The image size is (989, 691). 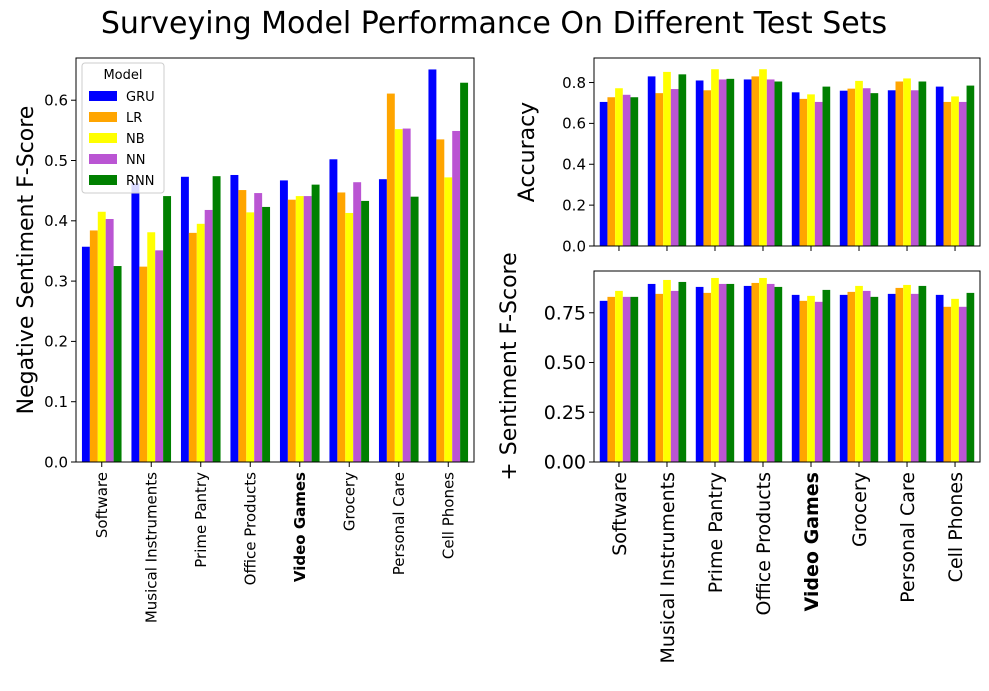 What do you see at coordinates (56, 402) in the screenshot?
I see `y-tick-label: 0.1` at bounding box center [56, 402].